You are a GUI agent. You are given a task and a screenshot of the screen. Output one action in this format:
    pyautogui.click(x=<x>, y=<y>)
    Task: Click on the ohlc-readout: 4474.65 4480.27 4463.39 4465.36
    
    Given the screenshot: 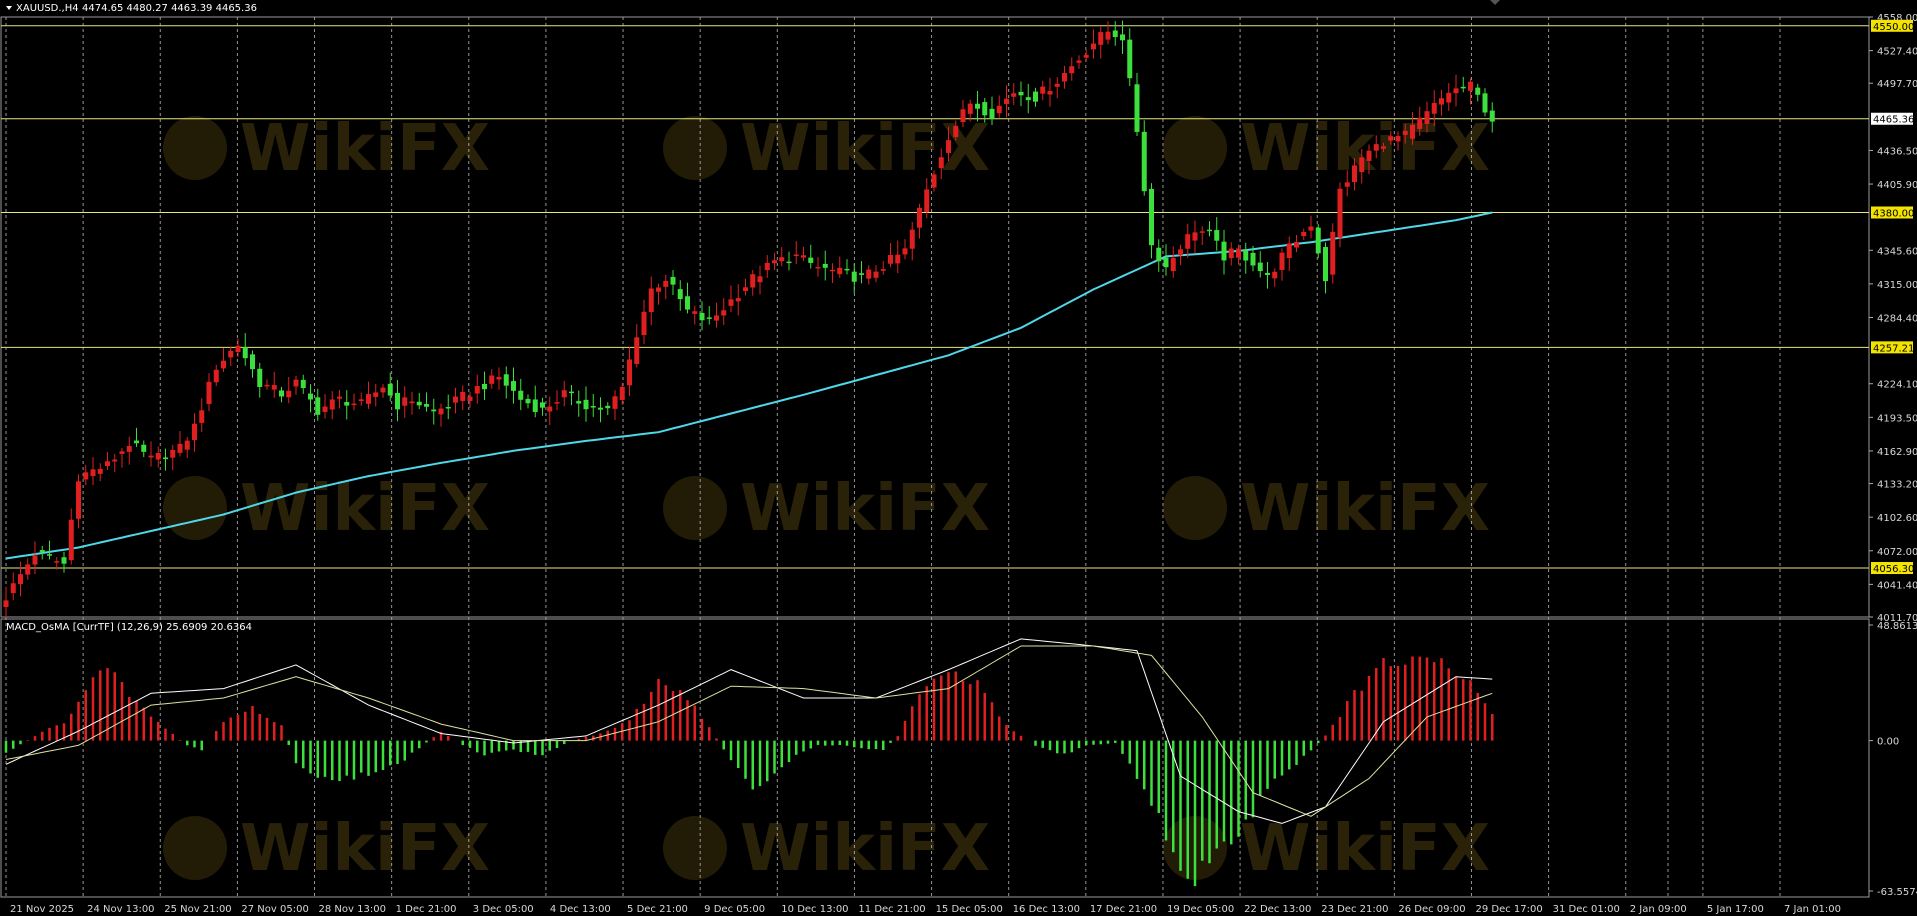 What is the action you would take?
    pyautogui.click(x=169, y=8)
    